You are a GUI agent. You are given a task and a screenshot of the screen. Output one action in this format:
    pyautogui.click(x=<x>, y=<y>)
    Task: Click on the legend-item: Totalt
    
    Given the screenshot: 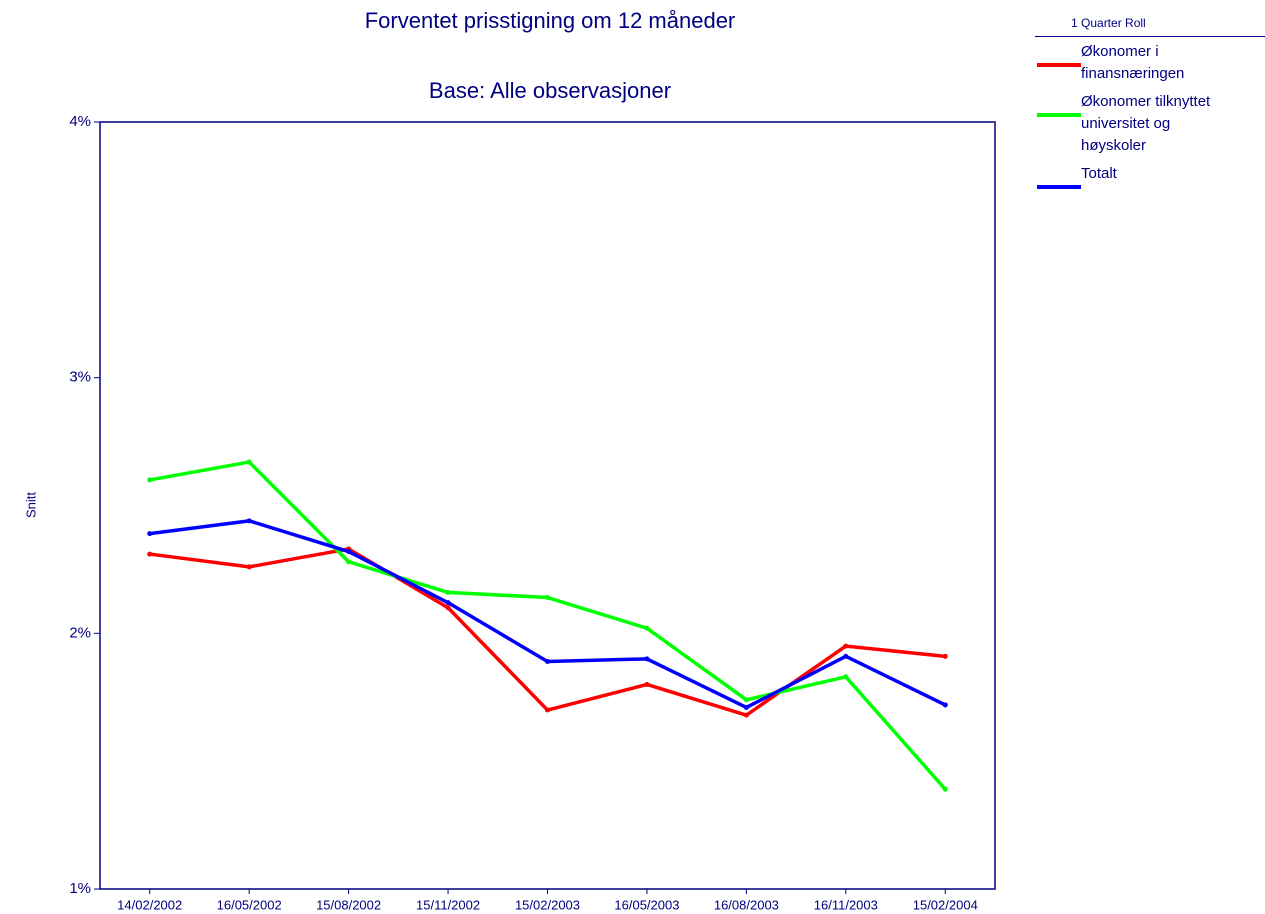 What is the action you would take?
    pyautogui.click(x=1150, y=176)
    